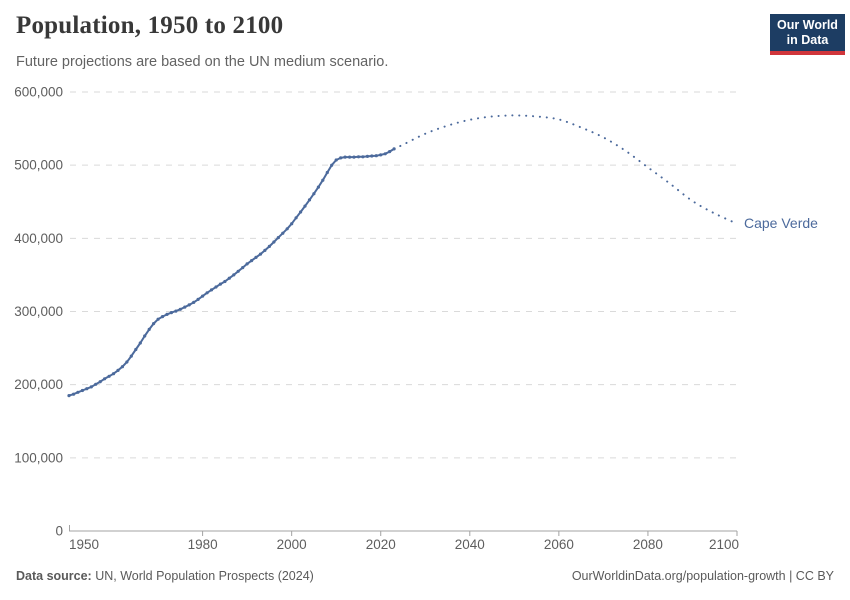 The height and width of the screenshot is (600, 850). What do you see at coordinates (724, 544) in the screenshot?
I see `x-tick-label: 2100` at bounding box center [724, 544].